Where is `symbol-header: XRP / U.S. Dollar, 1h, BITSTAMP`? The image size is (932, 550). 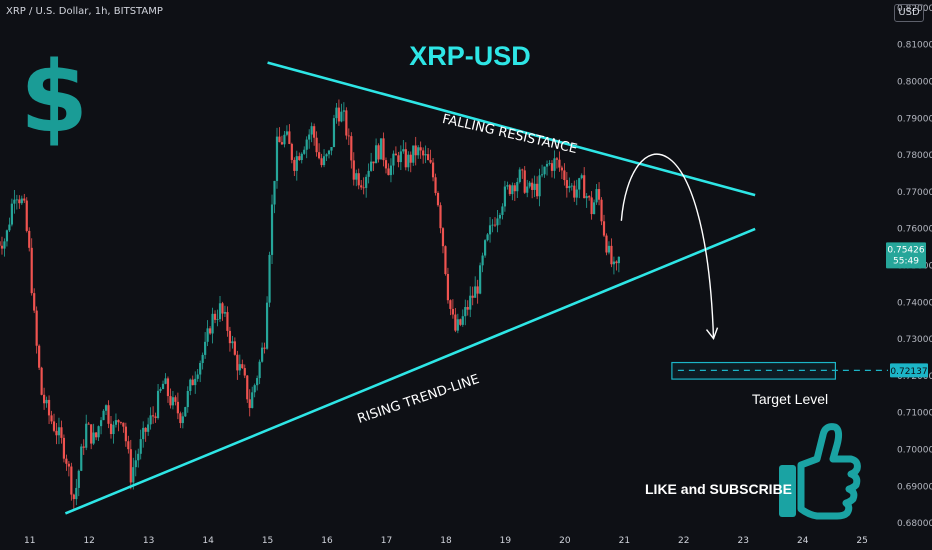
symbol-header: XRP / U.S. Dollar, 1h, BITSTAMP is located at coordinates (84, 11).